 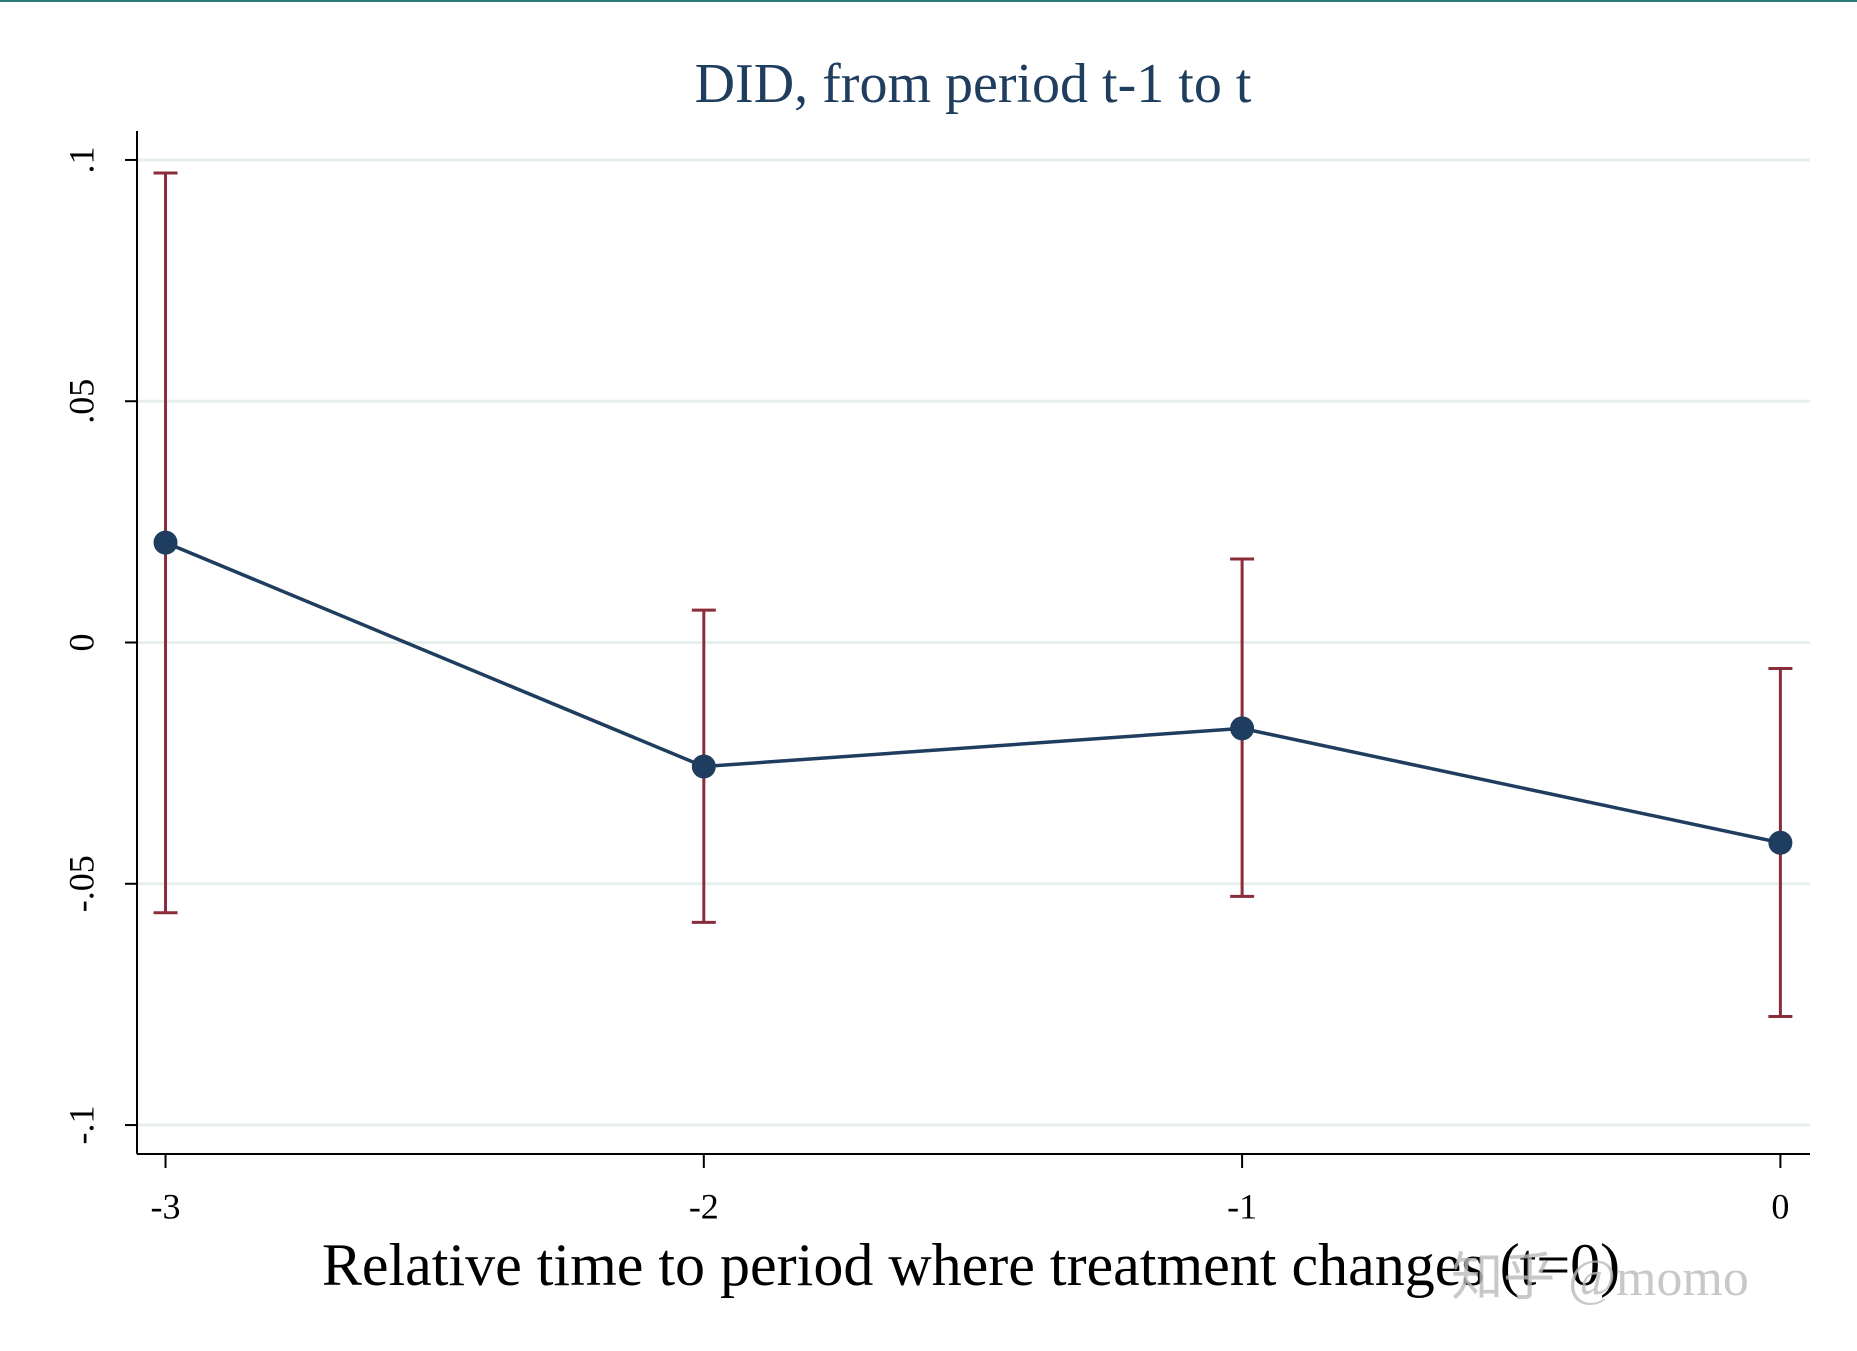 I want to click on x-tick-label: -2, so click(x=704, y=1206).